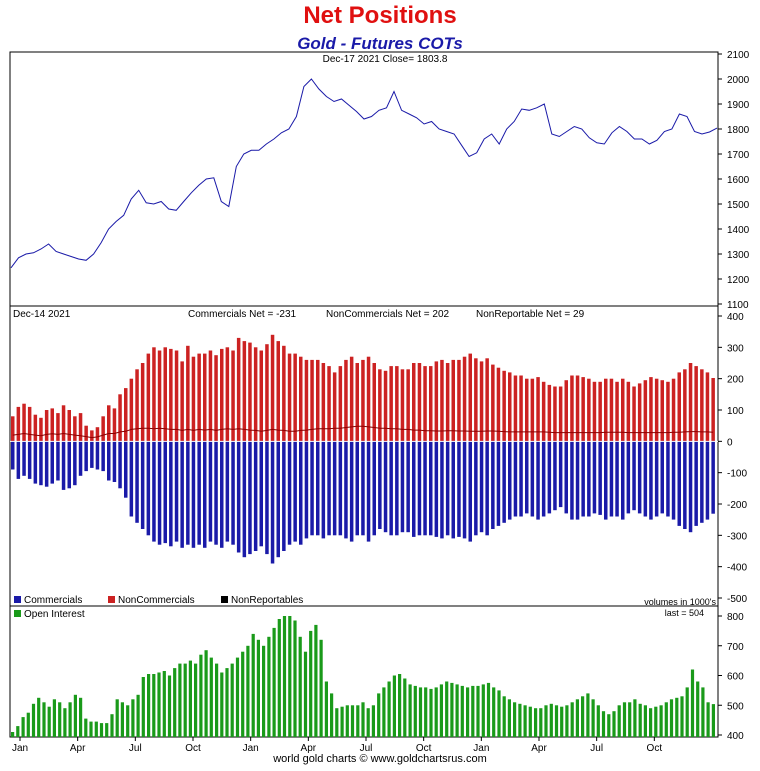  What do you see at coordinates (530, 314) in the screenshot?
I see `nonreportable-net-annotation: NonReportable Net = 29` at bounding box center [530, 314].